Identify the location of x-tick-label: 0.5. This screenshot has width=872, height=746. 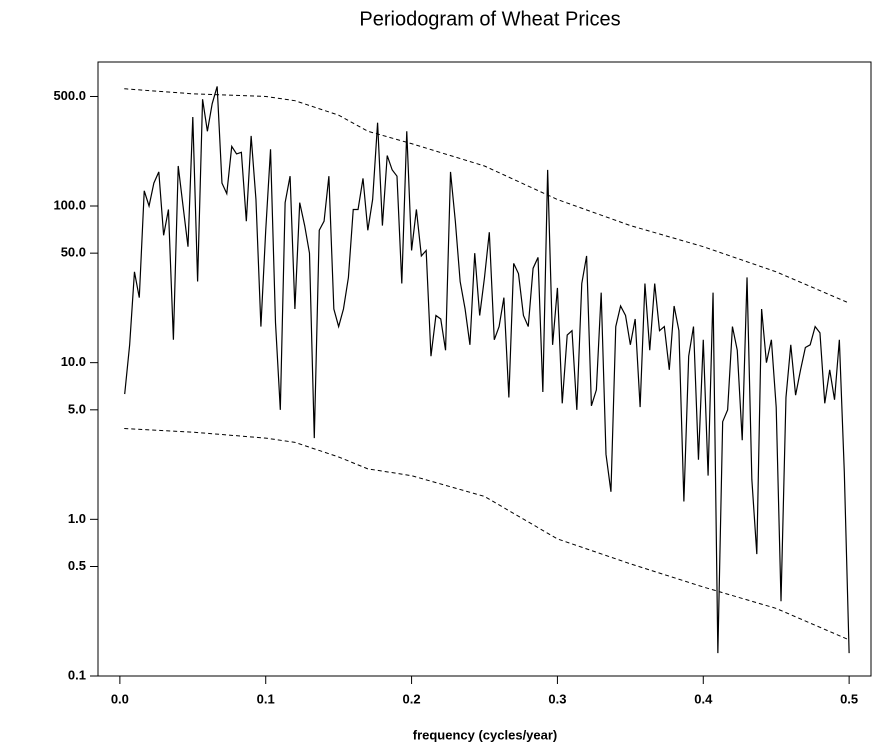
(849, 698).